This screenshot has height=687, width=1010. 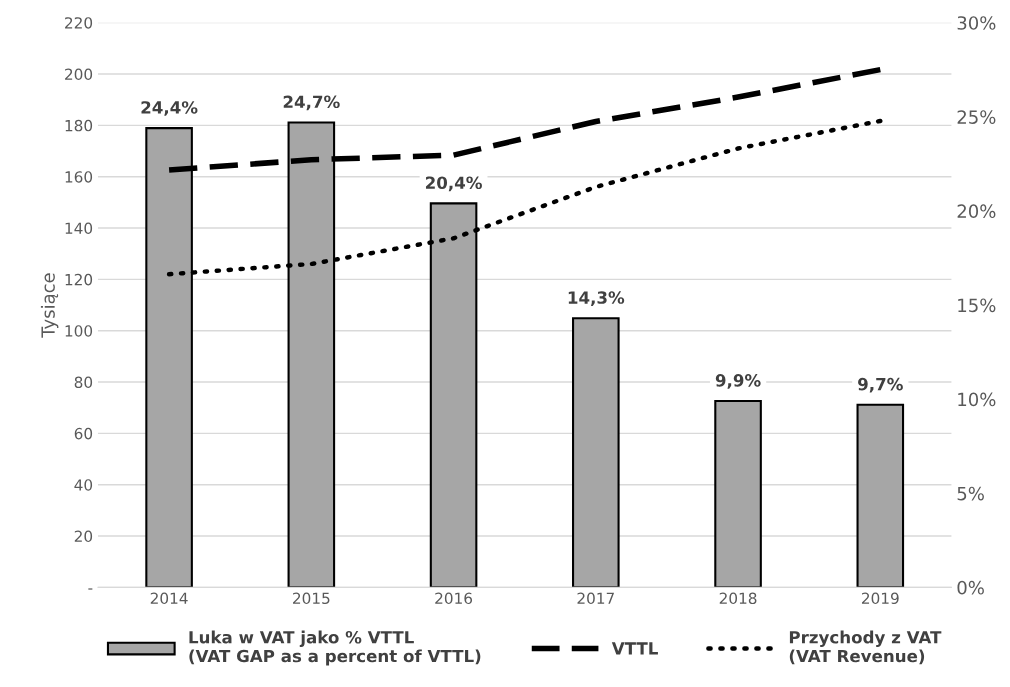 What do you see at coordinates (976, 117) in the screenshot?
I see `y2-tick-label: 25%` at bounding box center [976, 117].